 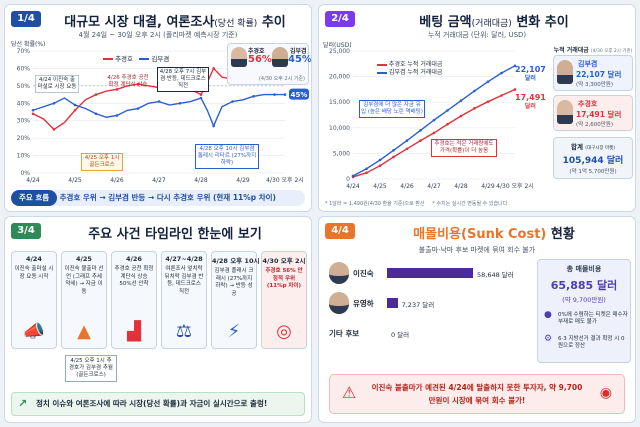 I want to click on timeline-card: 4/30 오후 2시 추경호 56% 안정적 우위 (11%p 차이) ◎, so click(x=284, y=300).